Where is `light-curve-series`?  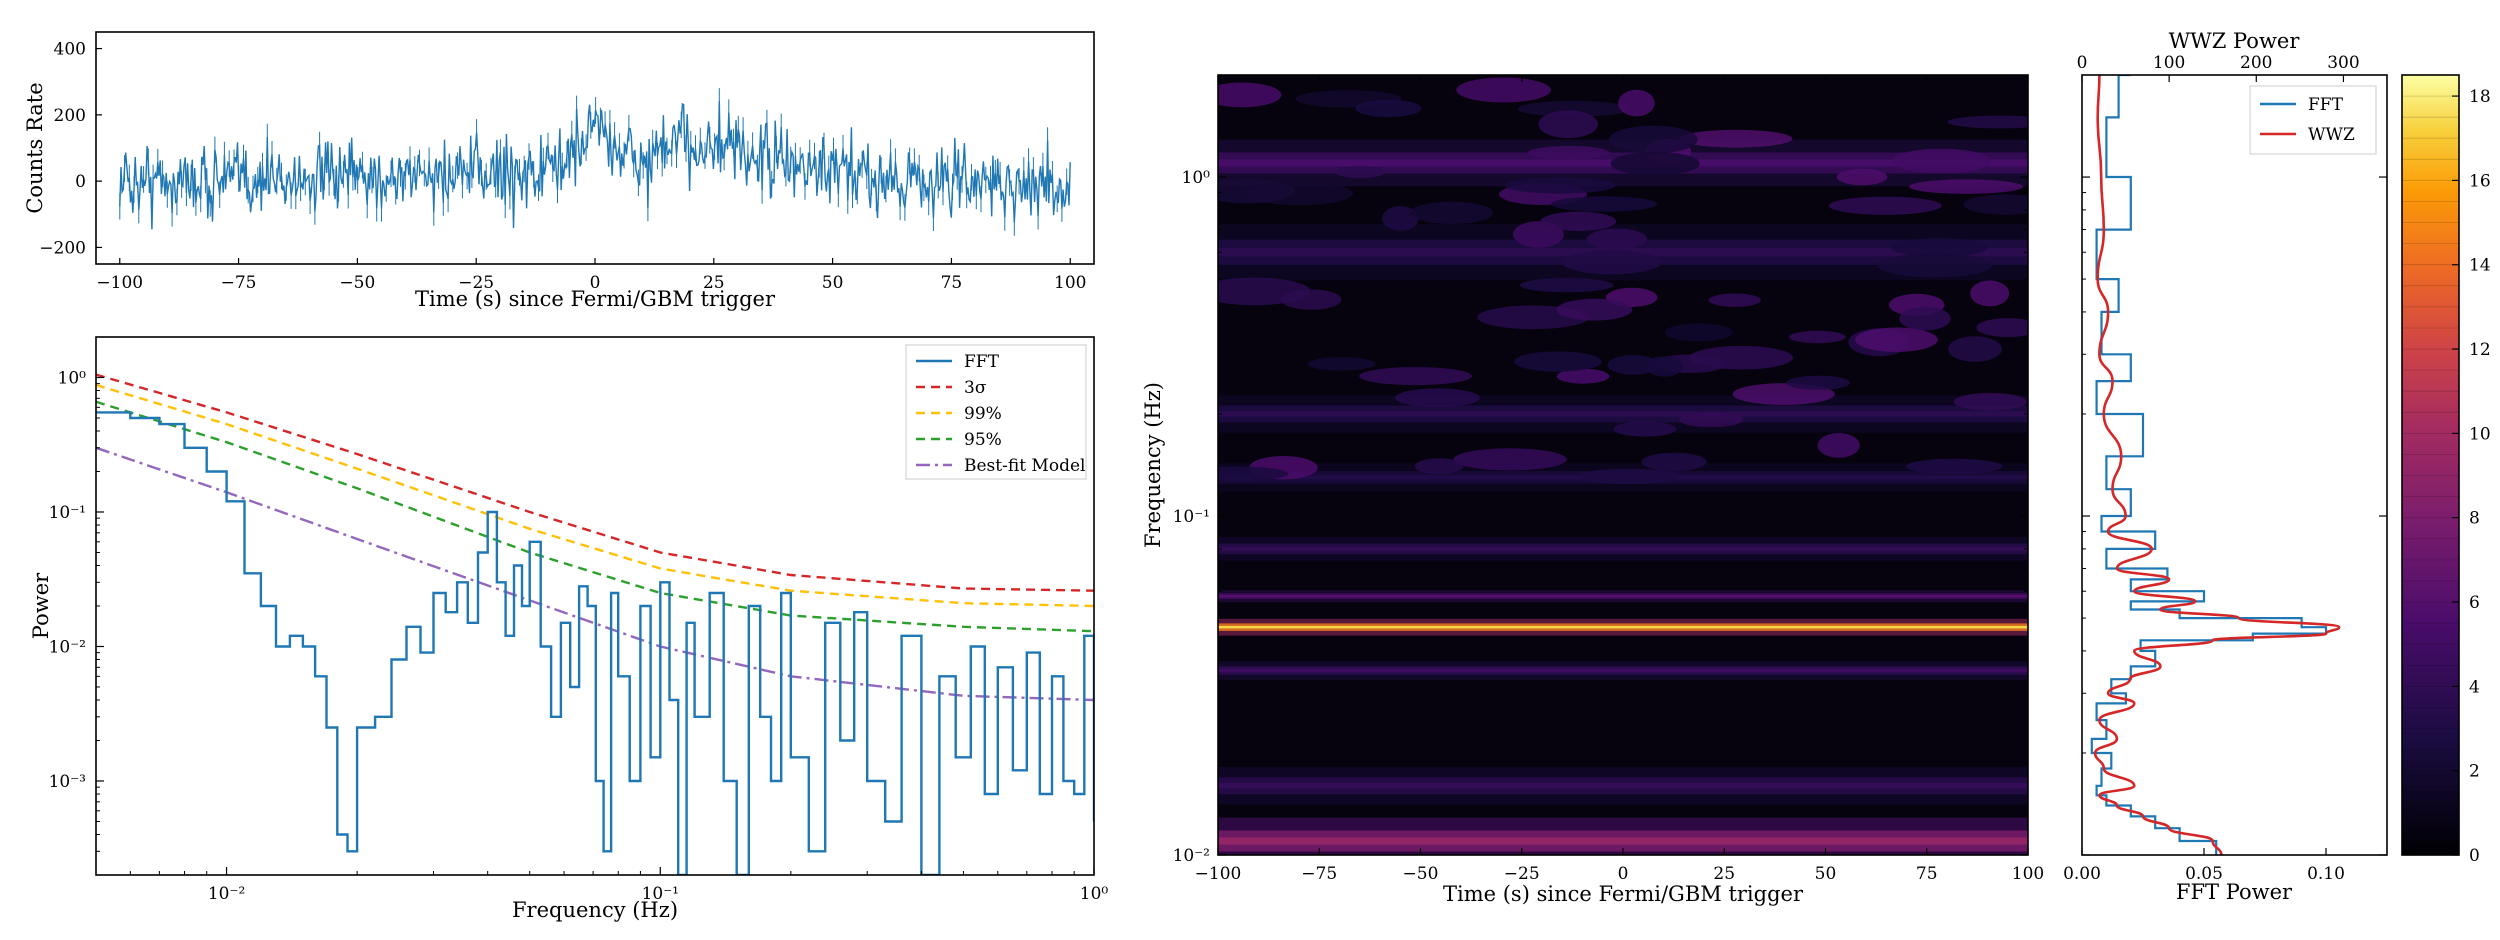 light-curve-series is located at coordinates (595, 162).